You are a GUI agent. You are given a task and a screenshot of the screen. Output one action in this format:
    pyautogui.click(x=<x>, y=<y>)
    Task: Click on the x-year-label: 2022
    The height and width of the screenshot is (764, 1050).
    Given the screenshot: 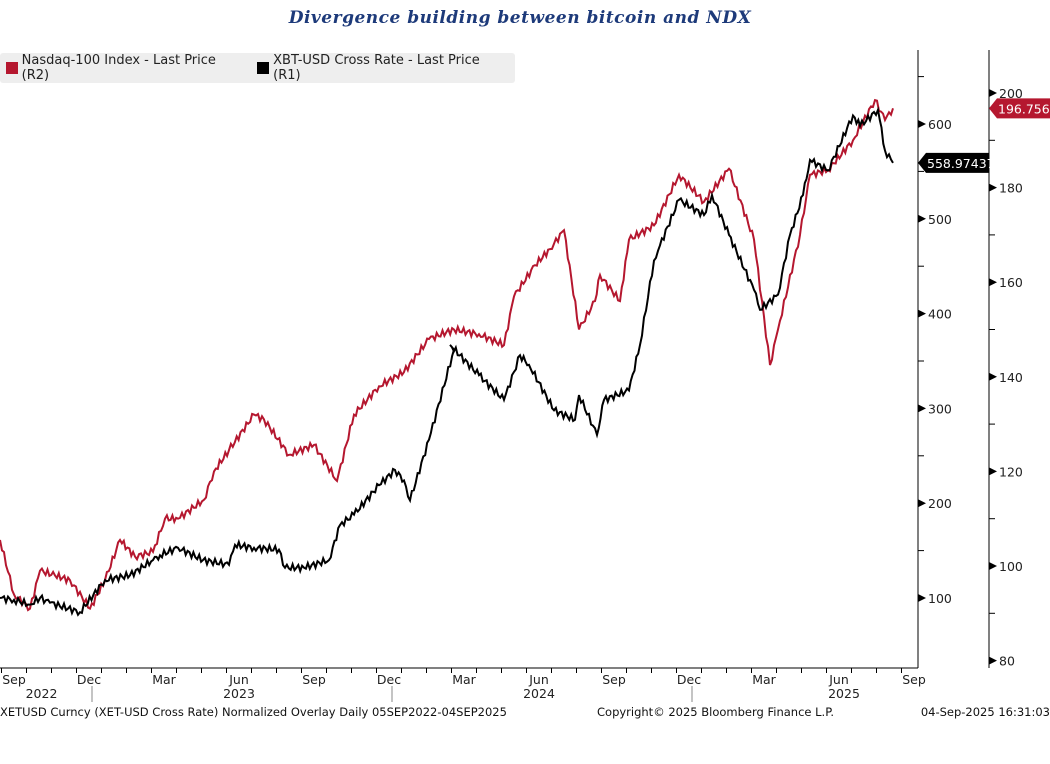 What is the action you would take?
    pyautogui.click(x=42, y=693)
    